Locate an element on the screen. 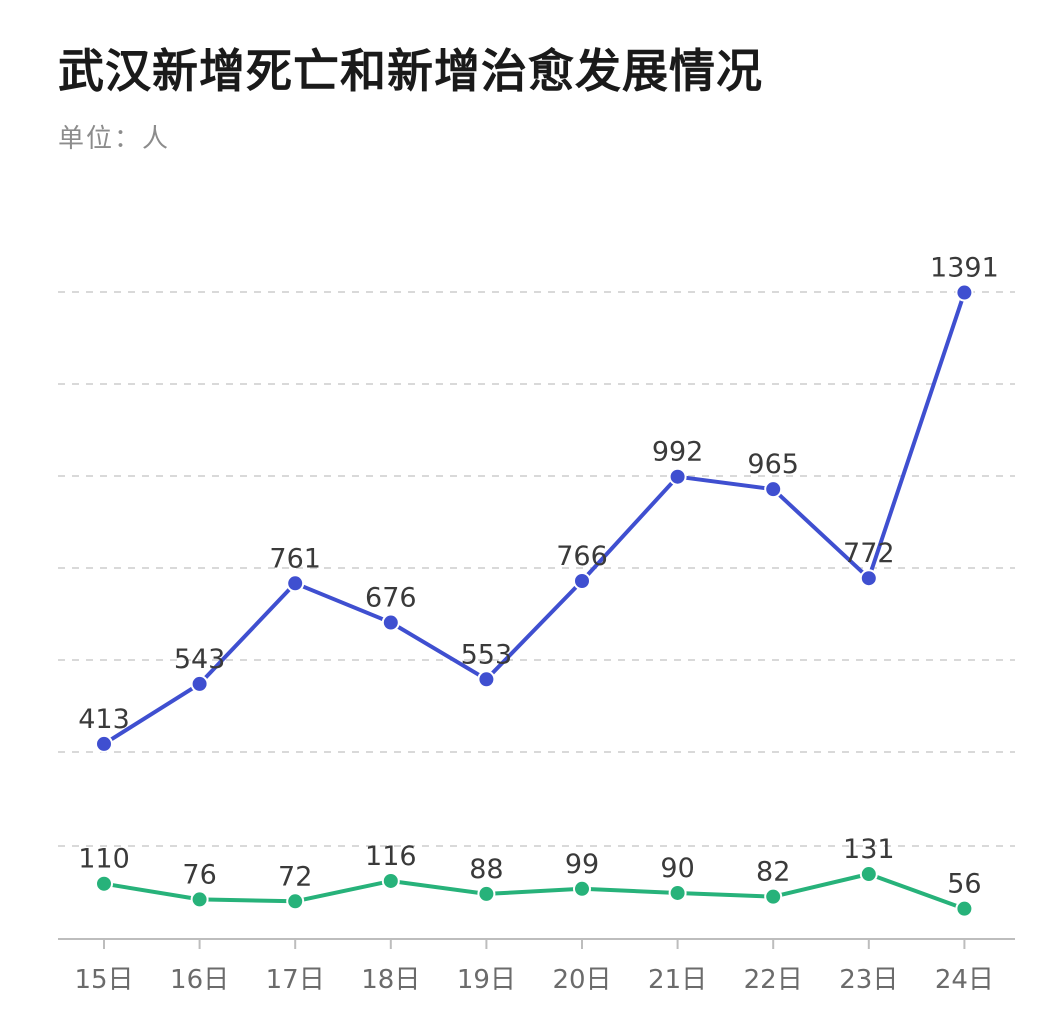 The width and height of the screenshot is (1061, 1014). x-tick-label: 22日 is located at coordinates (773, 980).